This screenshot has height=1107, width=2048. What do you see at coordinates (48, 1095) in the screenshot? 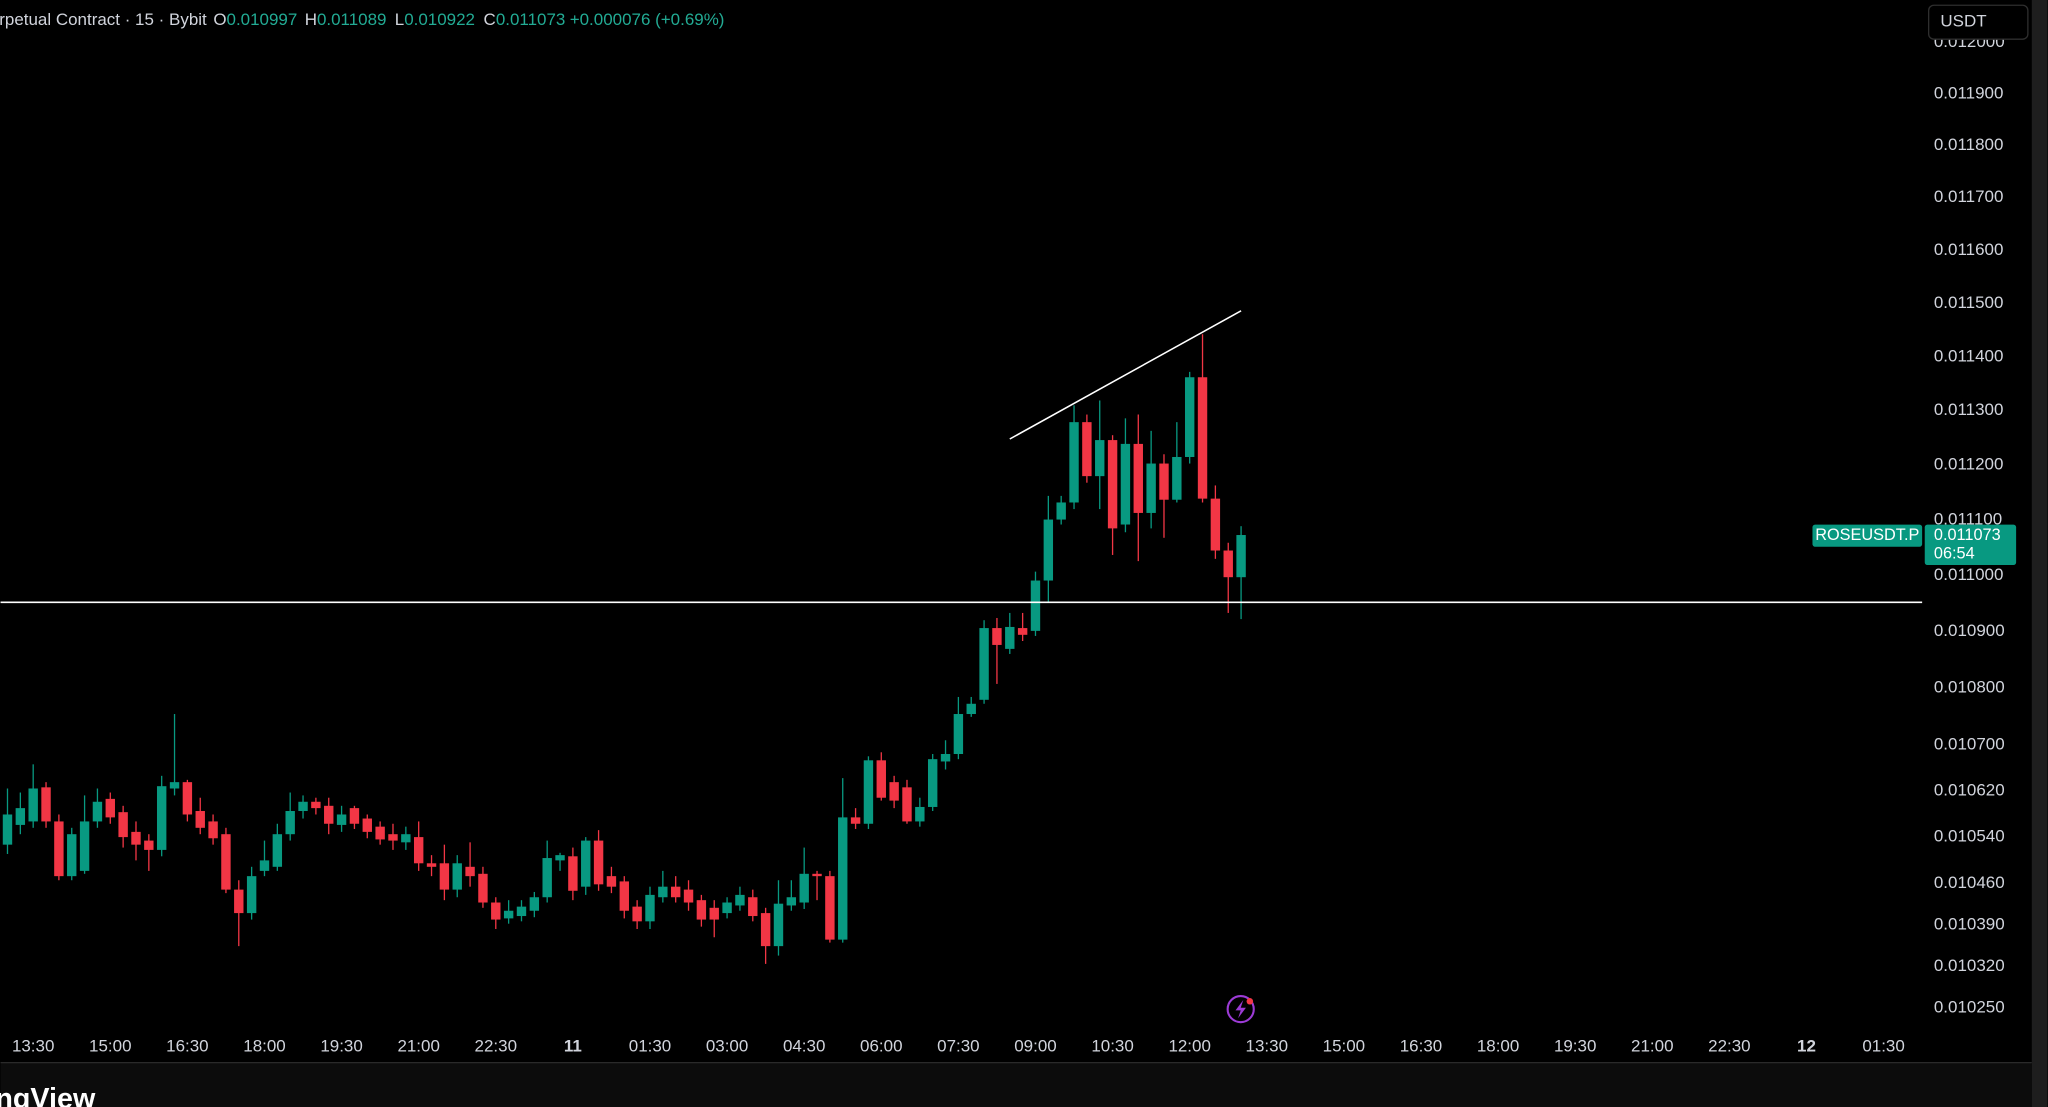
I see `watermark: ngView` at bounding box center [48, 1095].